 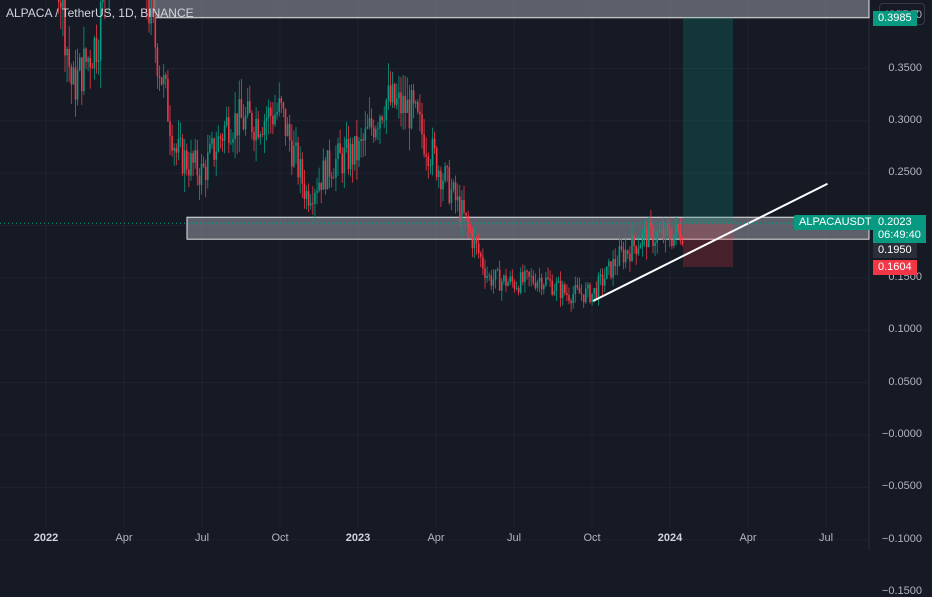 What do you see at coordinates (895, 222) in the screenshot?
I see `last-price-value: 0.2023` at bounding box center [895, 222].